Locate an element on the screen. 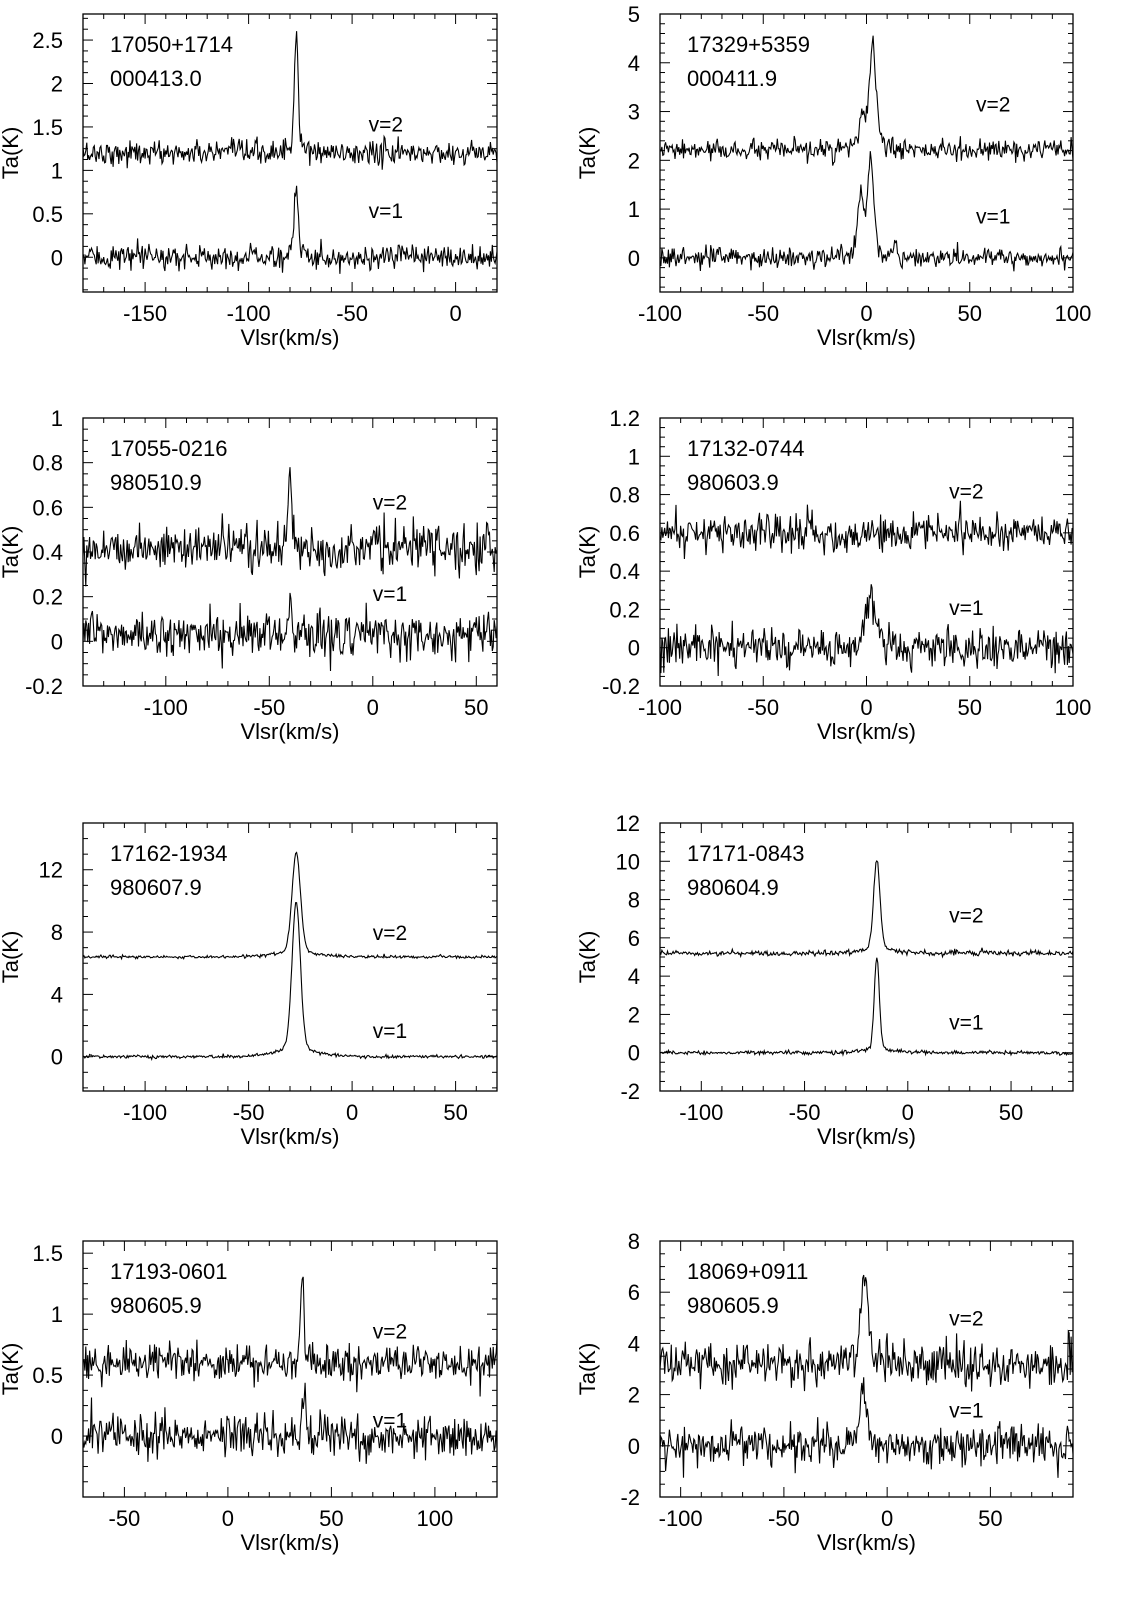 This screenshot has width=1131, height=1619. observation-date: 980510.9 is located at coordinates (156, 482).